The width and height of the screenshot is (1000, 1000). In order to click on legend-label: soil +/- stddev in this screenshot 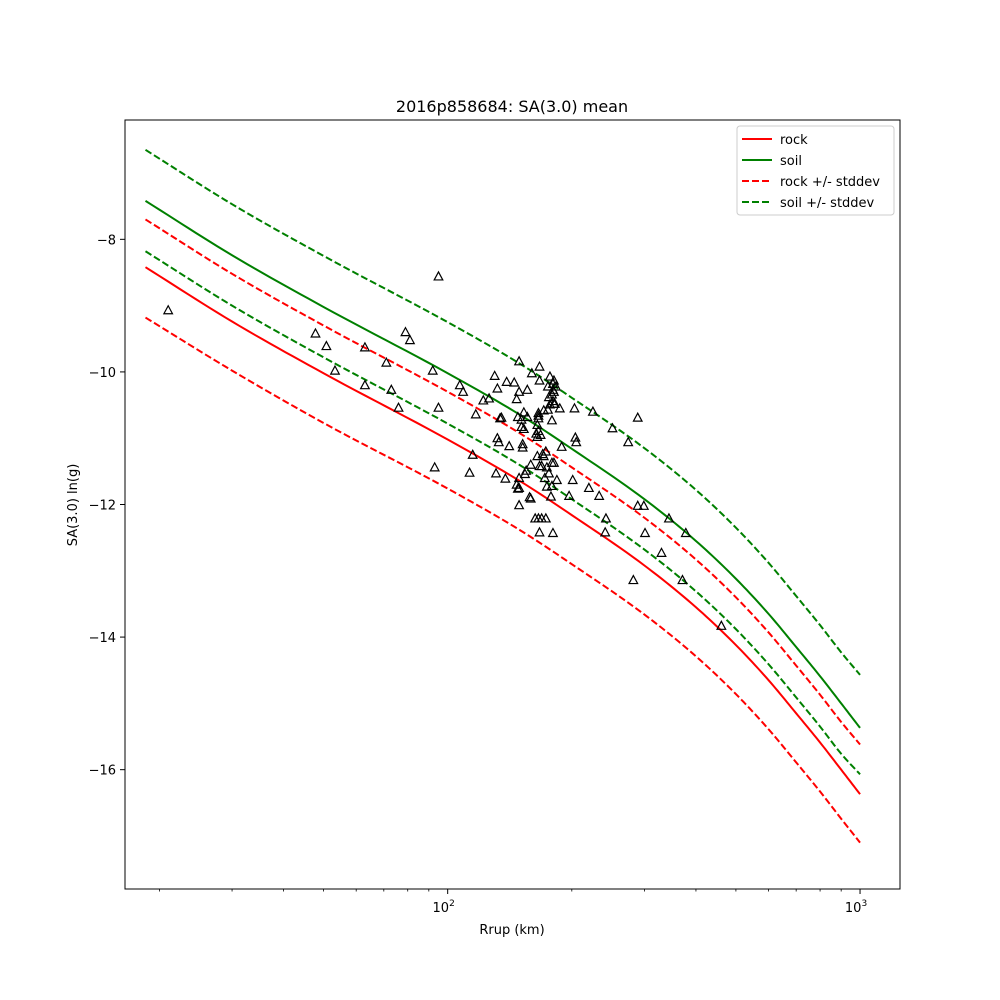, I will do `click(827, 203)`.